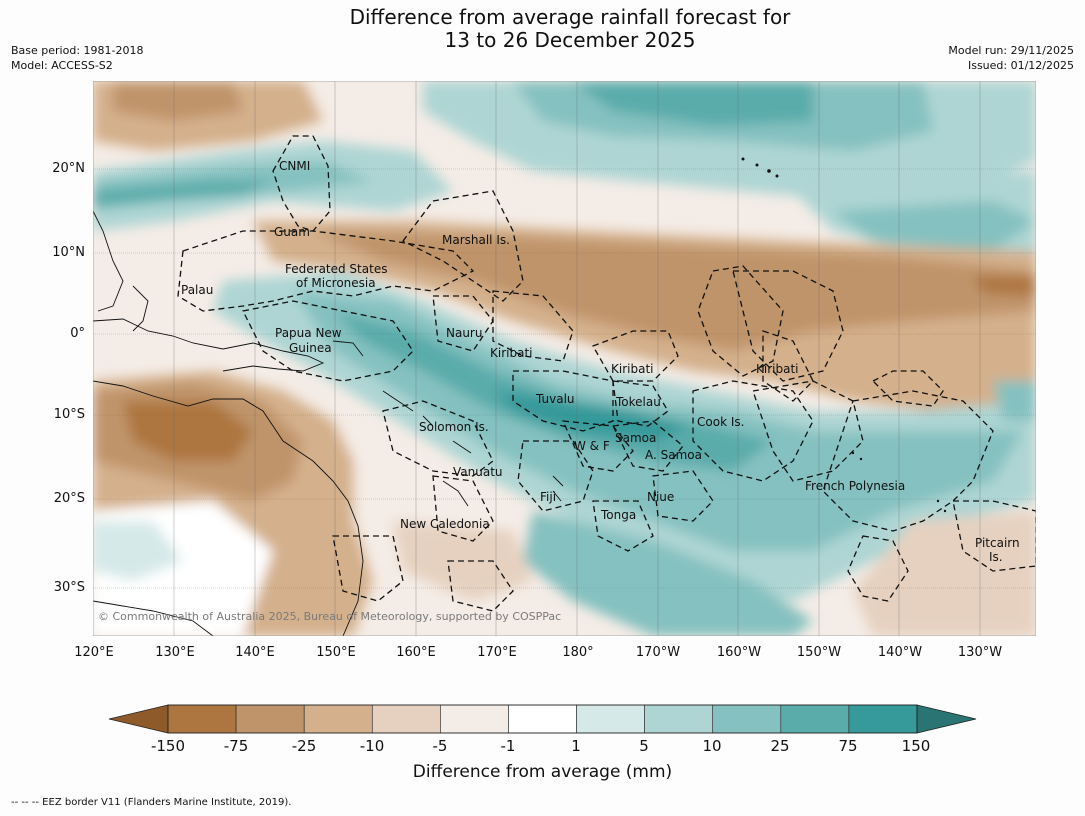 Image resolution: width=1085 pixels, height=816 pixels. I want to click on place-label-kiribati-east: Kiribati, so click(777, 369).